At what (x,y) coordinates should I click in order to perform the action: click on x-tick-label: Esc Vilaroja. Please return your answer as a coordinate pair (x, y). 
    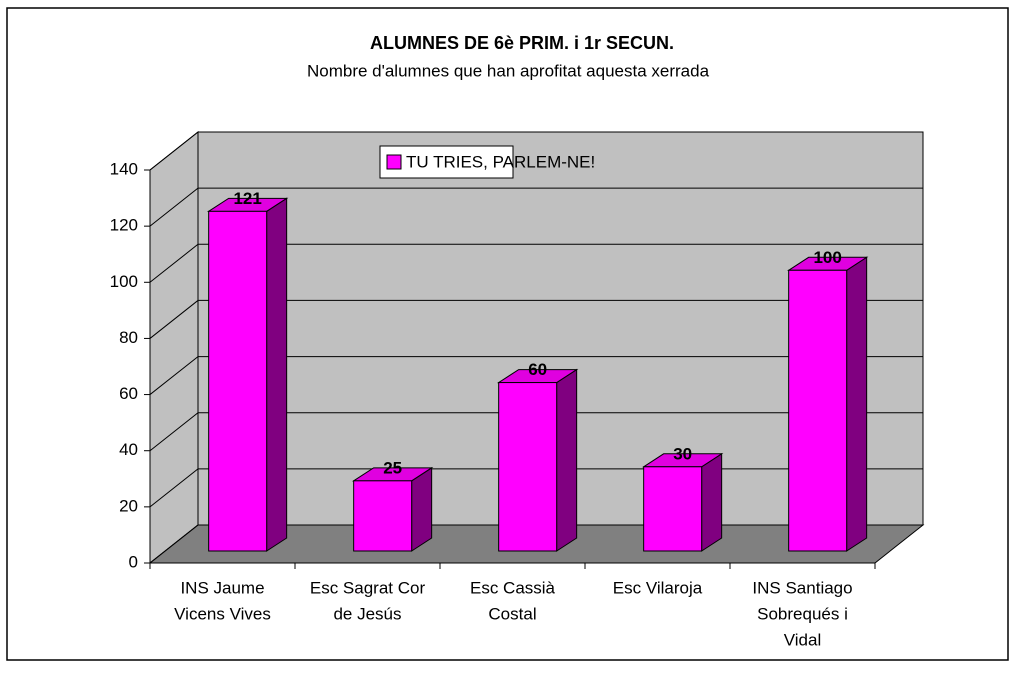
    Looking at the image, I should click on (658, 587).